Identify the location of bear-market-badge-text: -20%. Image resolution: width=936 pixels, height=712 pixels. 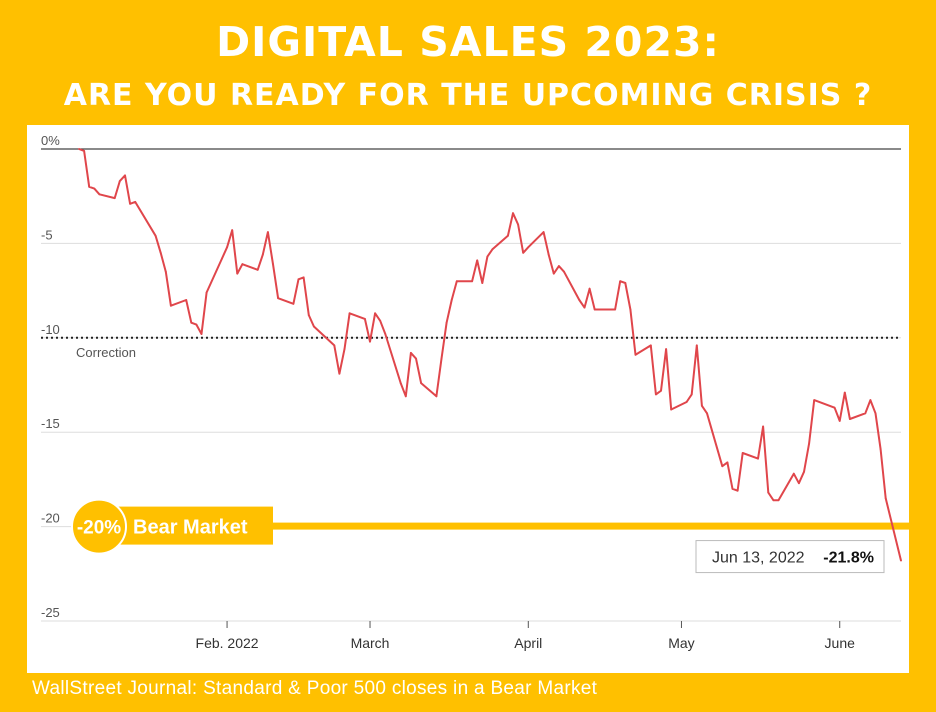
(99, 528).